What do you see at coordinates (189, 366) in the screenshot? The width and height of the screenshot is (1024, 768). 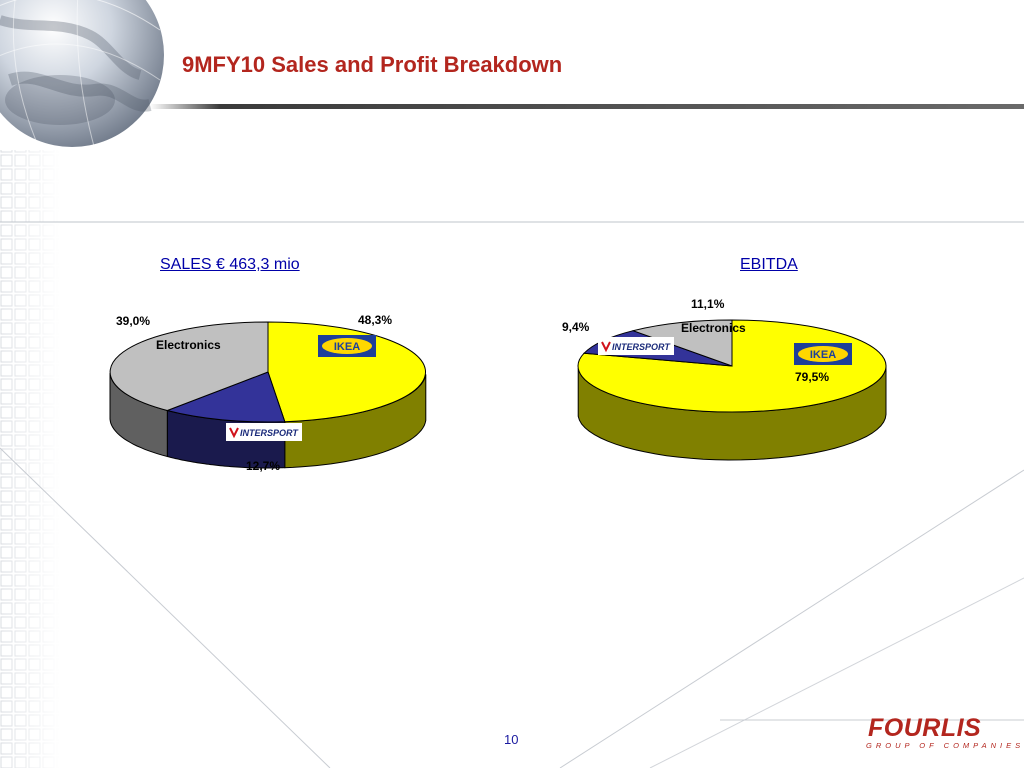 I see `sales-slice-electronics` at bounding box center [189, 366].